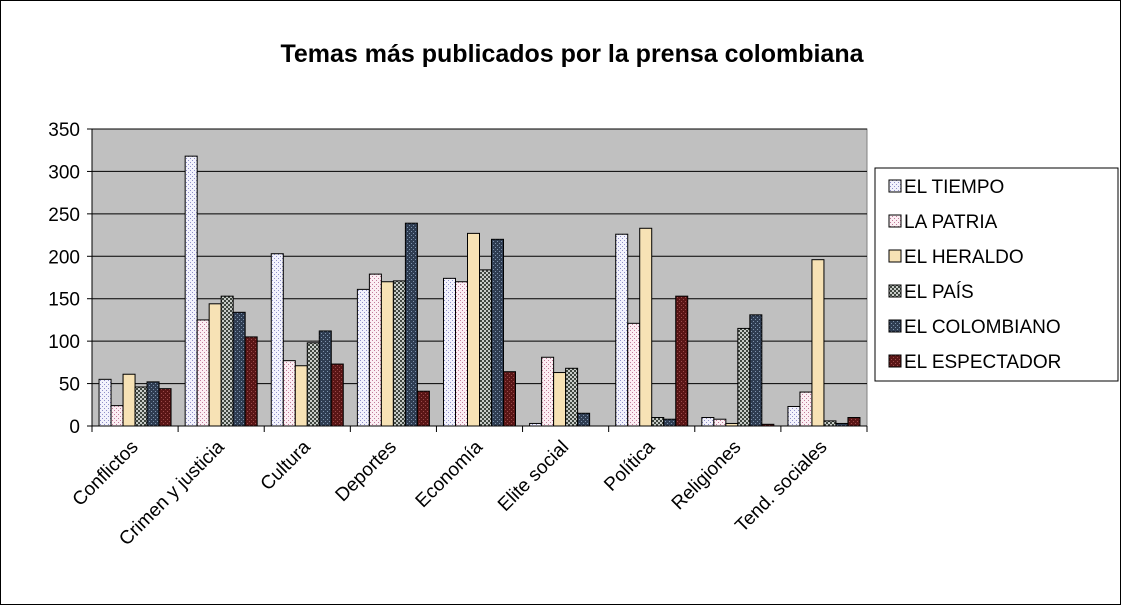  Describe the element at coordinates (964, 257) in the screenshot. I see `legend-label-3: EL HERALDO` at that location.